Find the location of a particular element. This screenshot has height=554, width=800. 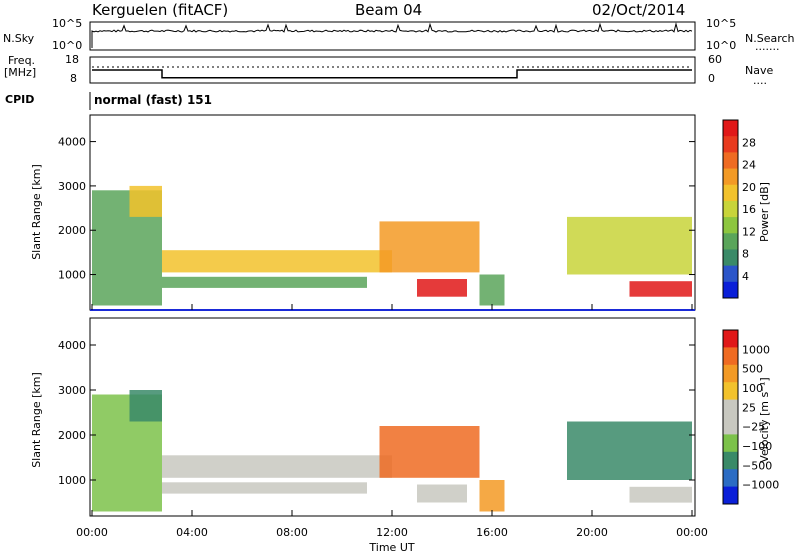

freq-right-tick-top: 60 is located at coordinates (715, 59).